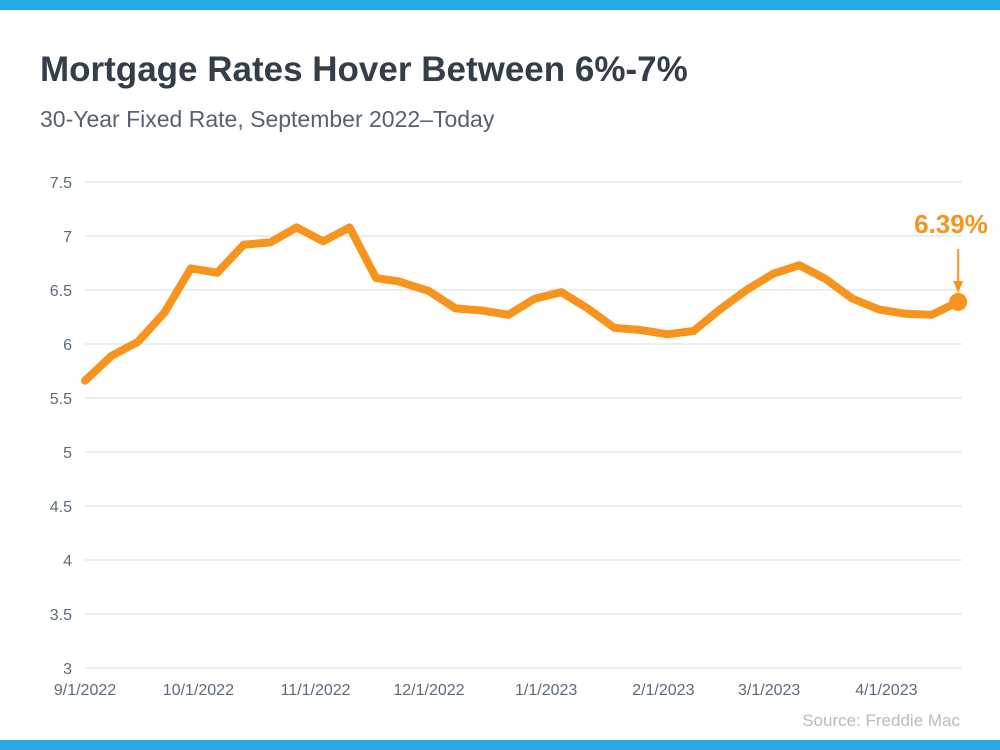 The height and width of the screenshot is (750, 1000). I want to click on x-tick-label: 1/1/2023, so click(546, 690).